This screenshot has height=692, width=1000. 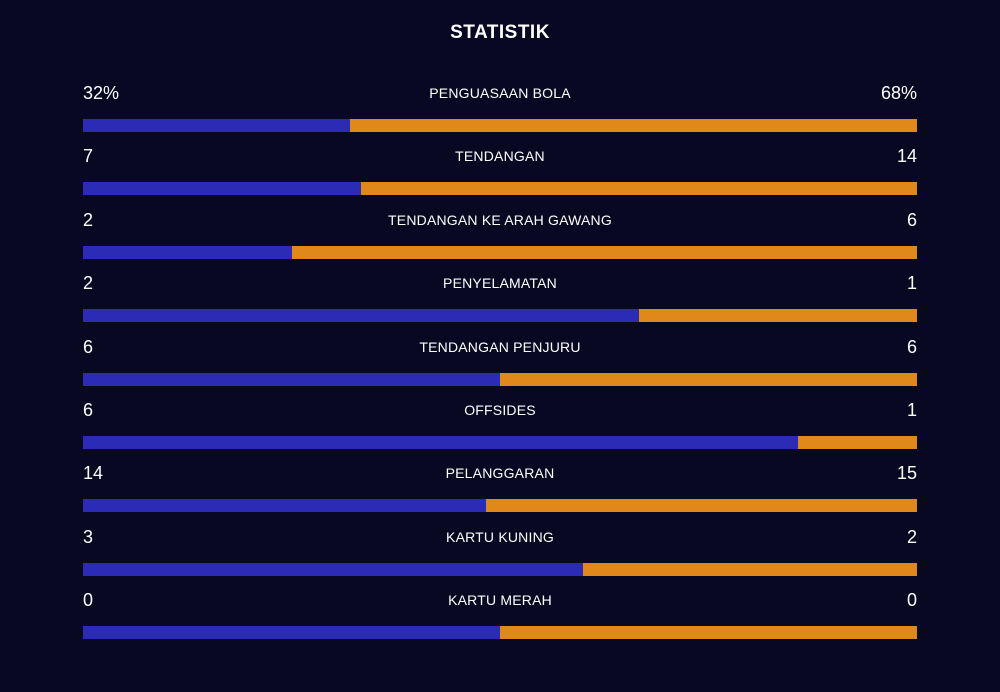 I want to click on away-value: 0, so click(x=911, y=600).